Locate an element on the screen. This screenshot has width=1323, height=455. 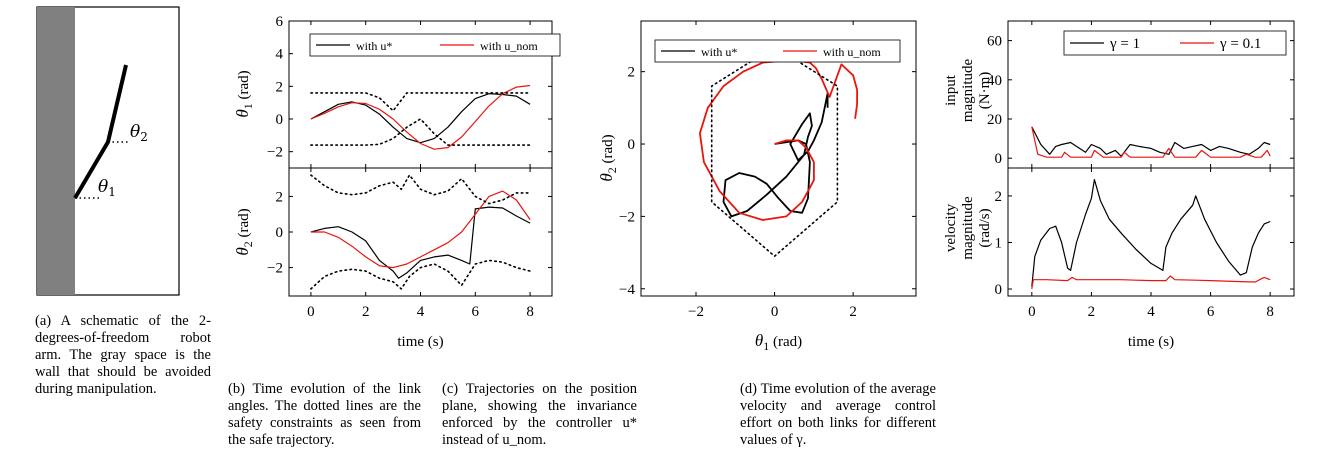
y-axis-label-line: (N·m) is located at coordinates (985, 91).